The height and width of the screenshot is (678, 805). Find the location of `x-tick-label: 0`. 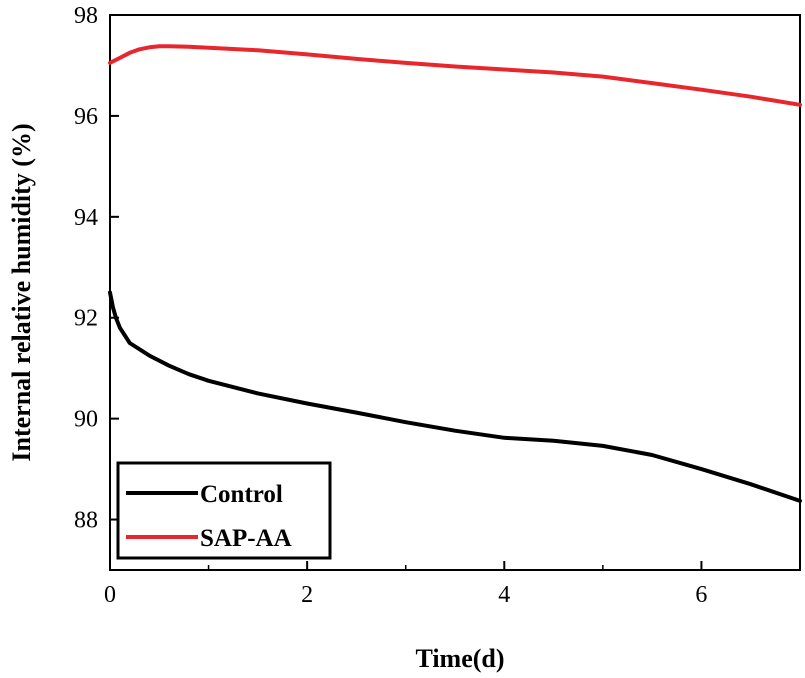

x-tick-label: 0 is located at coordinates (110, 595).